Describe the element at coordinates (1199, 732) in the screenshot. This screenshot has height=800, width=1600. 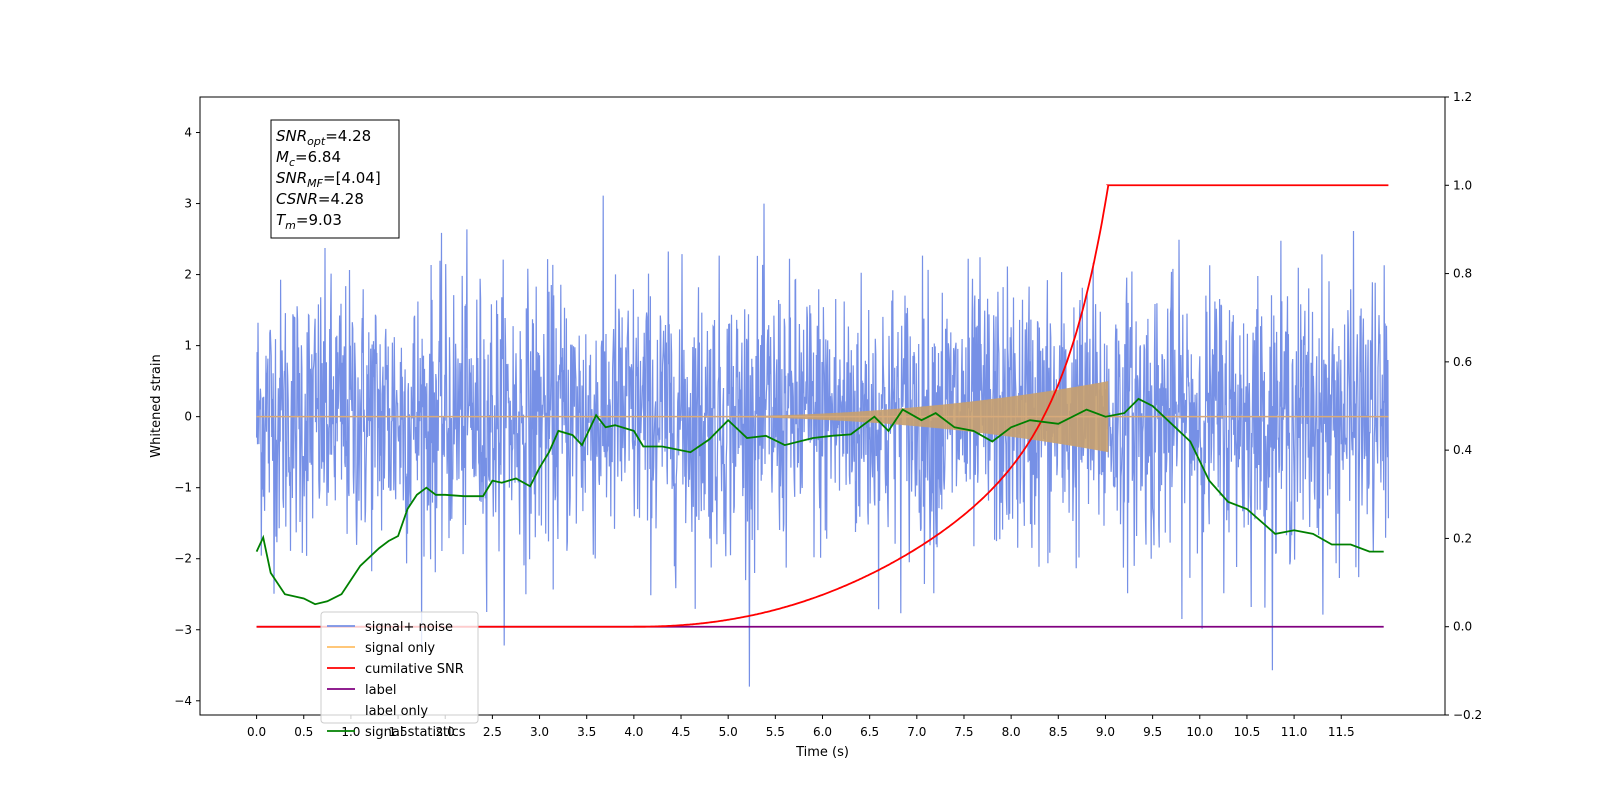
I see `x-tick-label: 10.0` at that location.